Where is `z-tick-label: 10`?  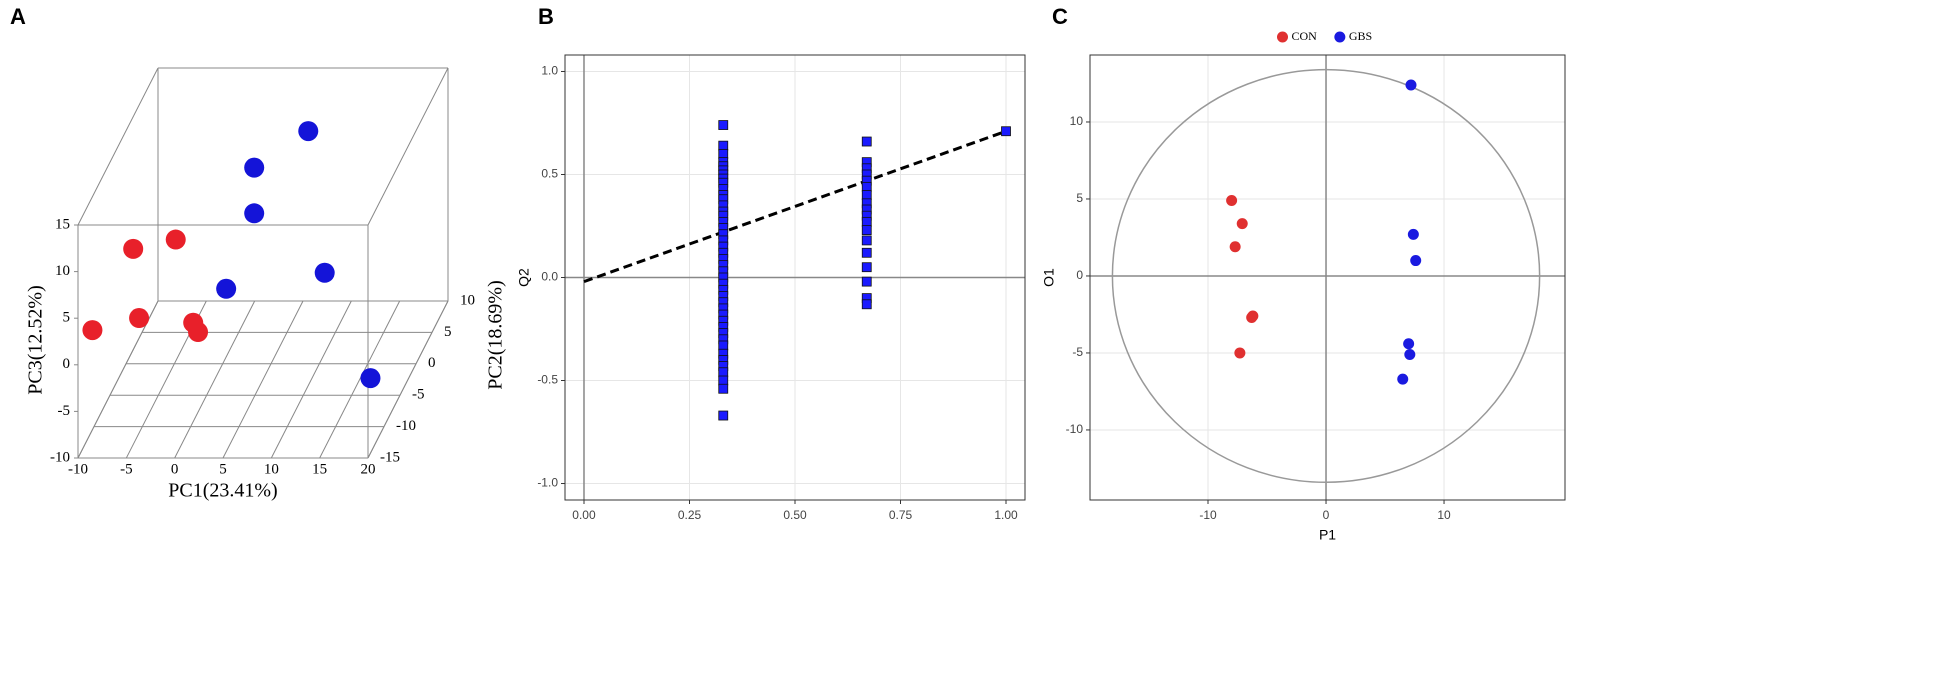
z-tick-label: 10 is located at coordinates (62, 271).